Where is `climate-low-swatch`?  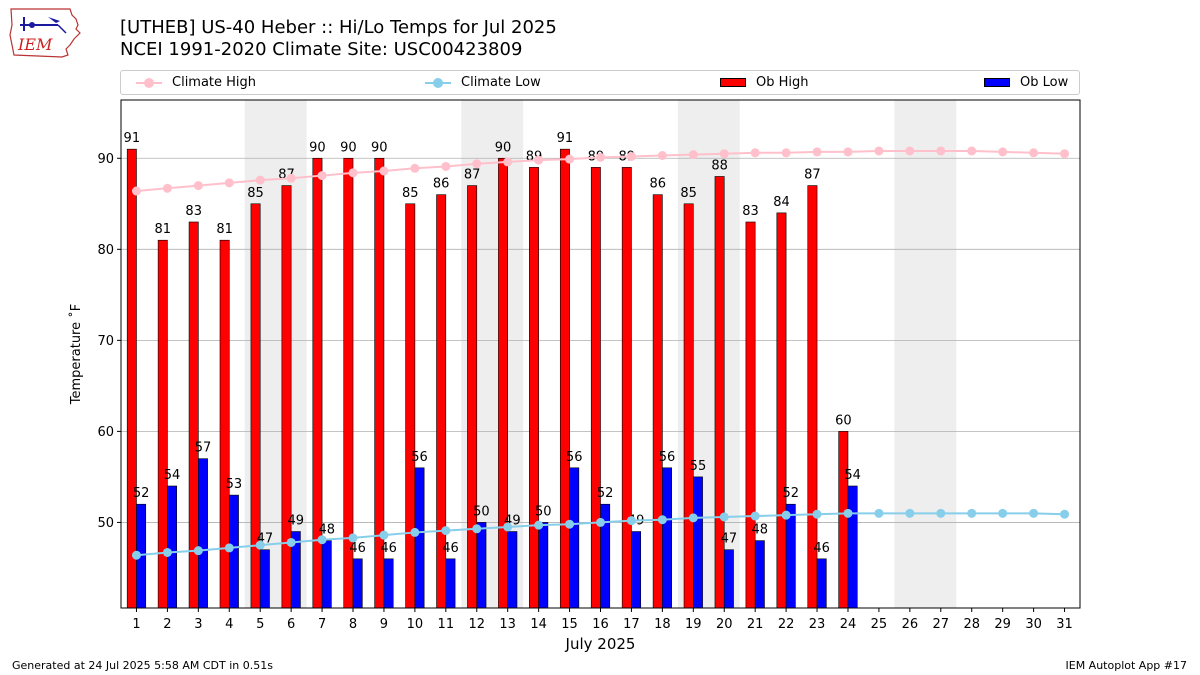
climate-low-swatch is located at coordinates (438, 82).